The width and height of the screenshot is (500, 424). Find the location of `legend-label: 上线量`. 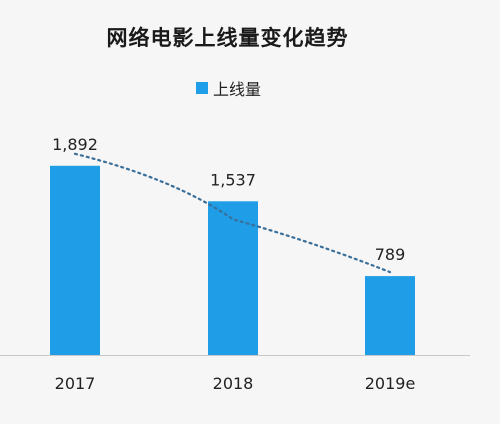

legend-label: 上线量 is located at coordinates (237, 89).